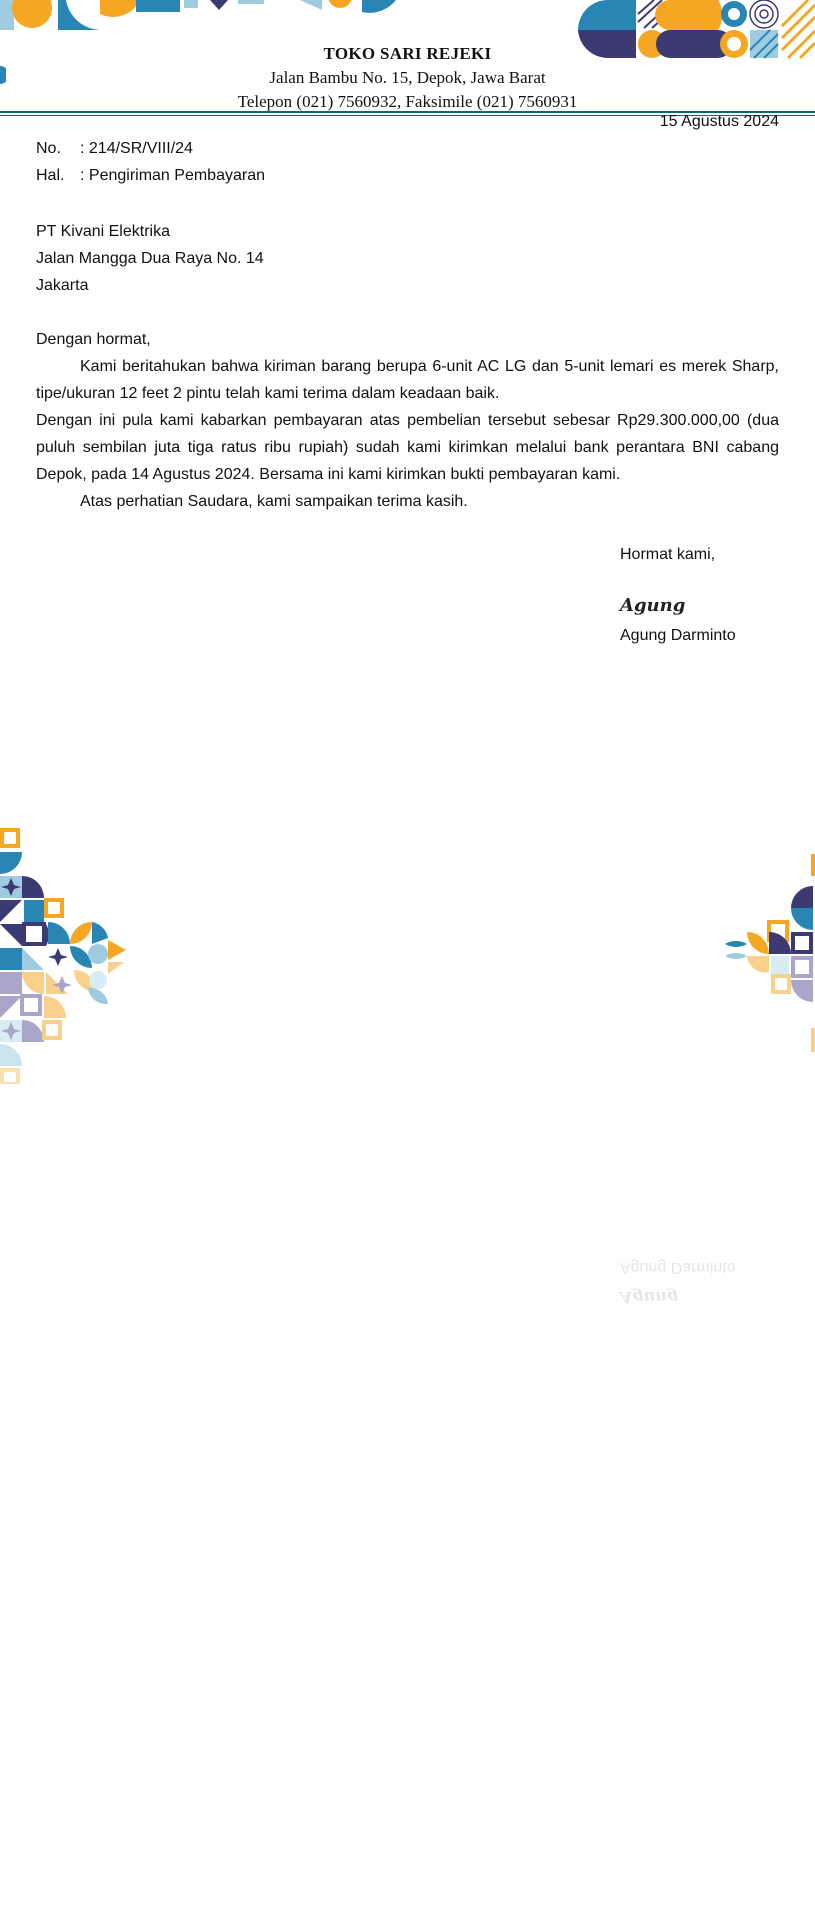  I want to click on letterhead-rule, so click(407, 112).